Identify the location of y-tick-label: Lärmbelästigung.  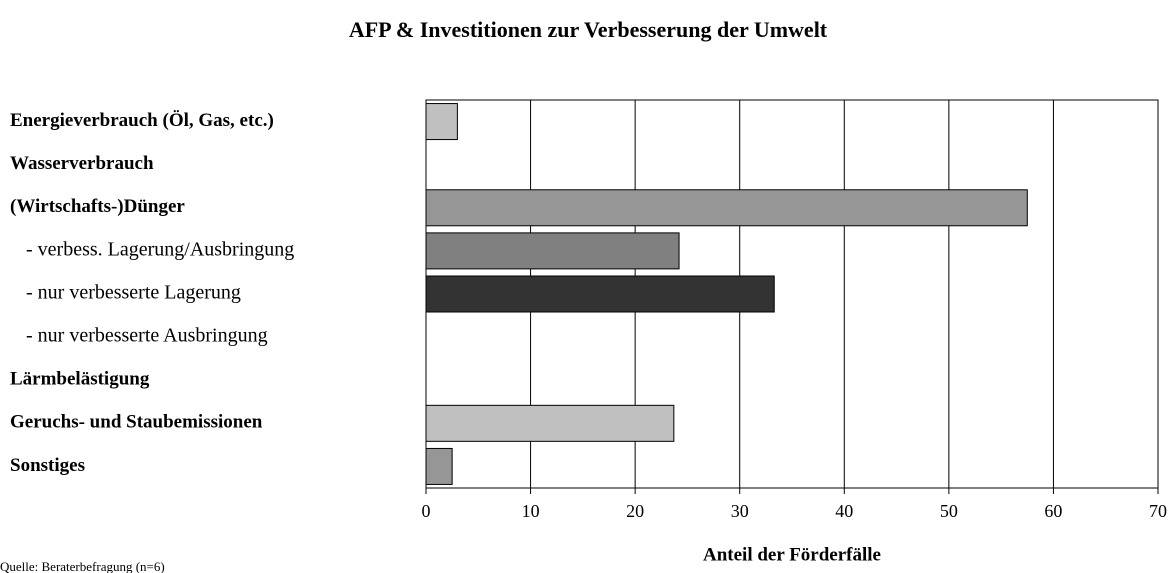
(80, 379).